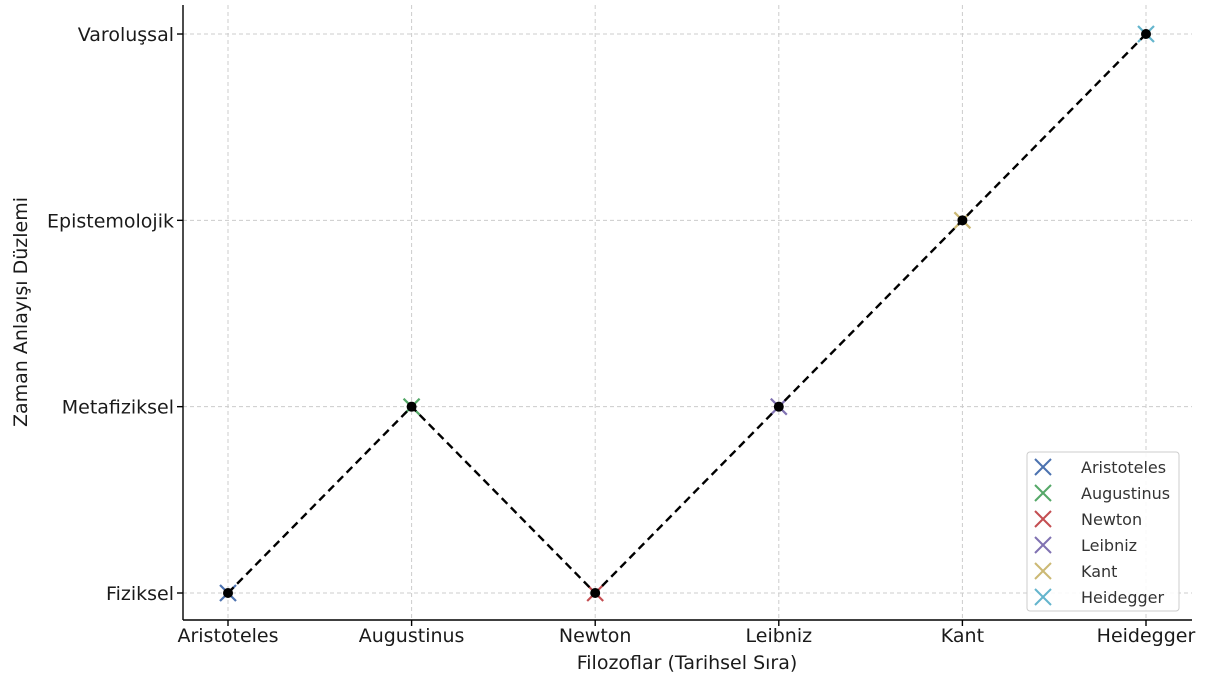 The height and width of the screenshot is (679, 1209). What do you see at coordinates (1125, 493) in the screenshot?
I see `legend-label: Augustinus` at bounding box center [1125, 493].